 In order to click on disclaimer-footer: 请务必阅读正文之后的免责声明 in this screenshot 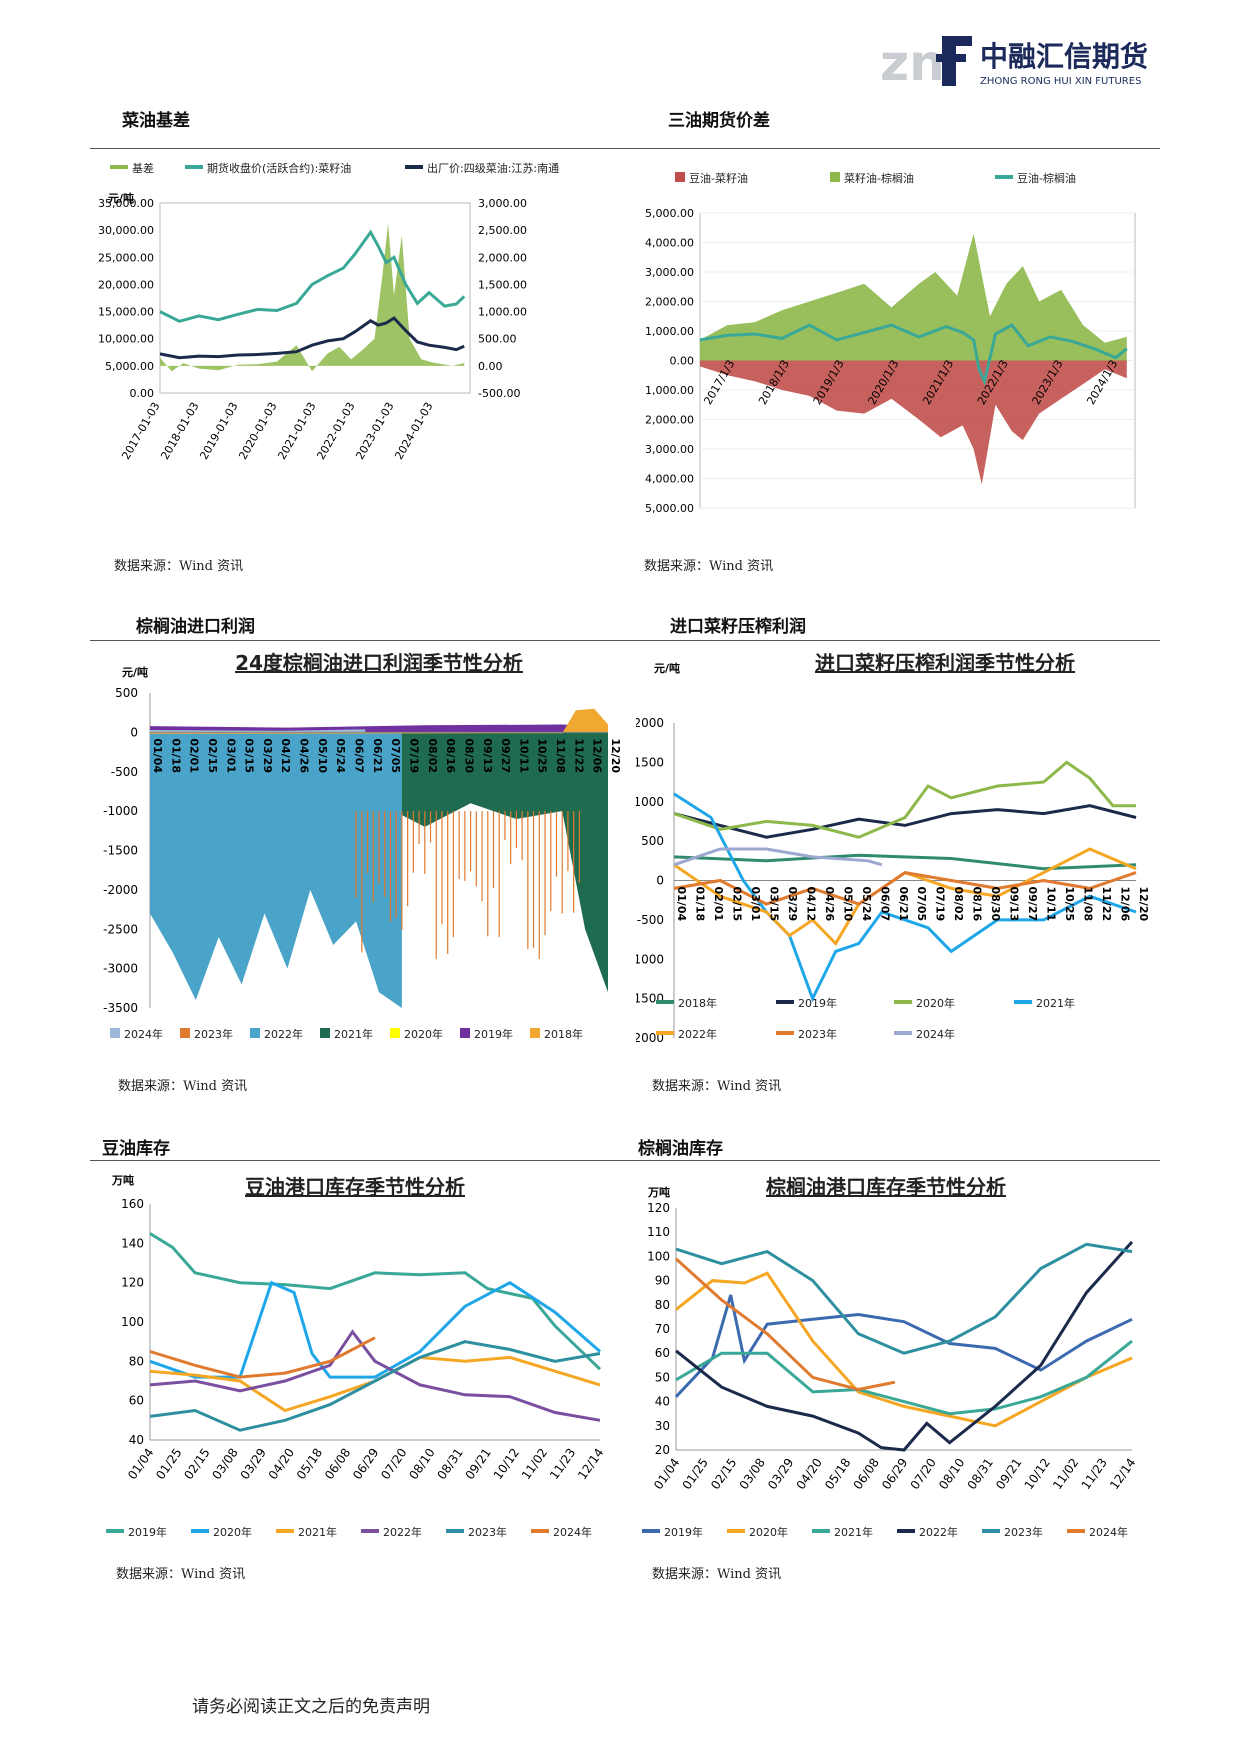, I will do `click(311, 1707)`.